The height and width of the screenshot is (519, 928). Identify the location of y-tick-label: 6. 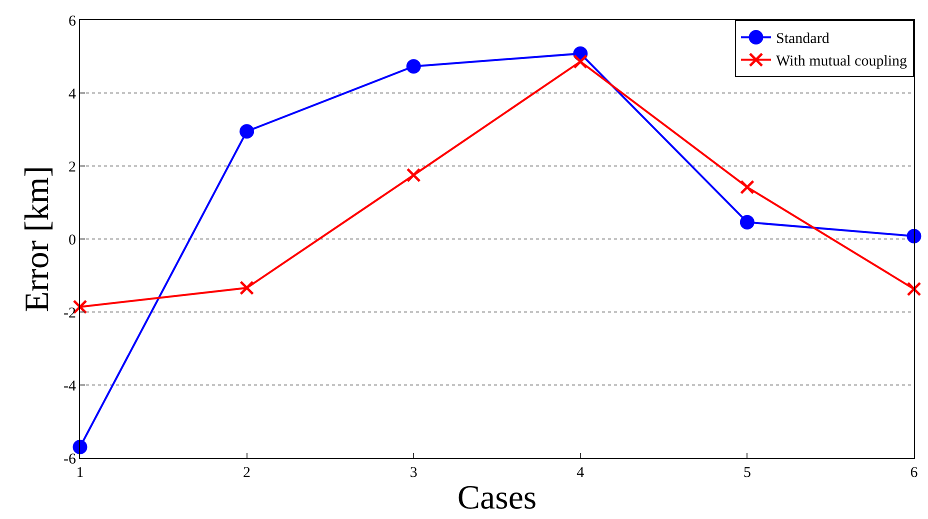
(72, 21).